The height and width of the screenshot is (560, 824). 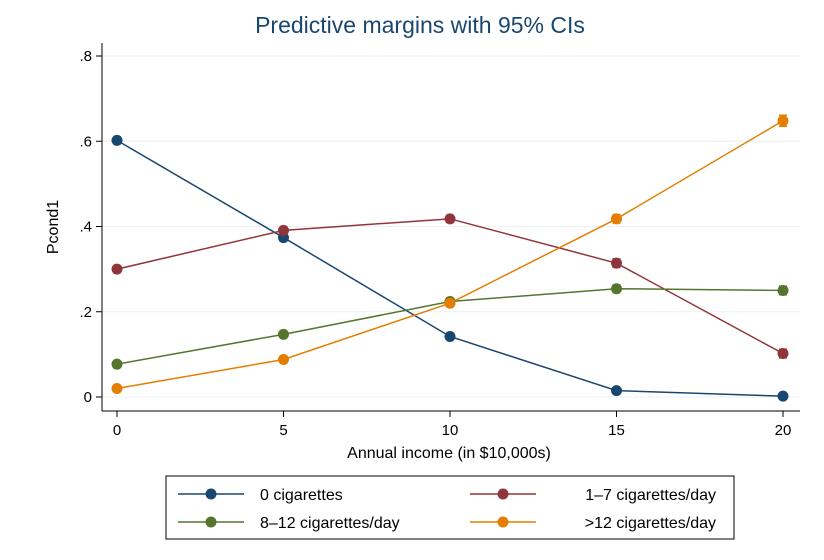 I want to click on legend-item-2: 8–12 cigarettes/day, so click(x=289, y=523).